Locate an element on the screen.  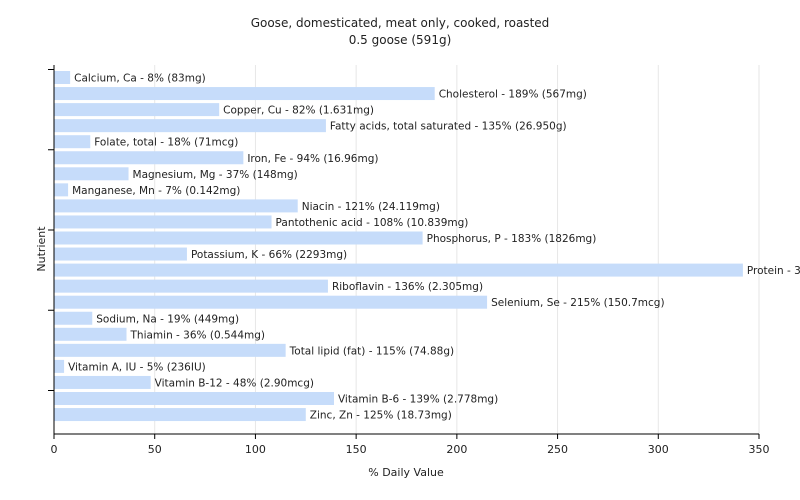
bar-label: Riboflavin - 136% (2.305mg) is located at coordinates (407, 287).